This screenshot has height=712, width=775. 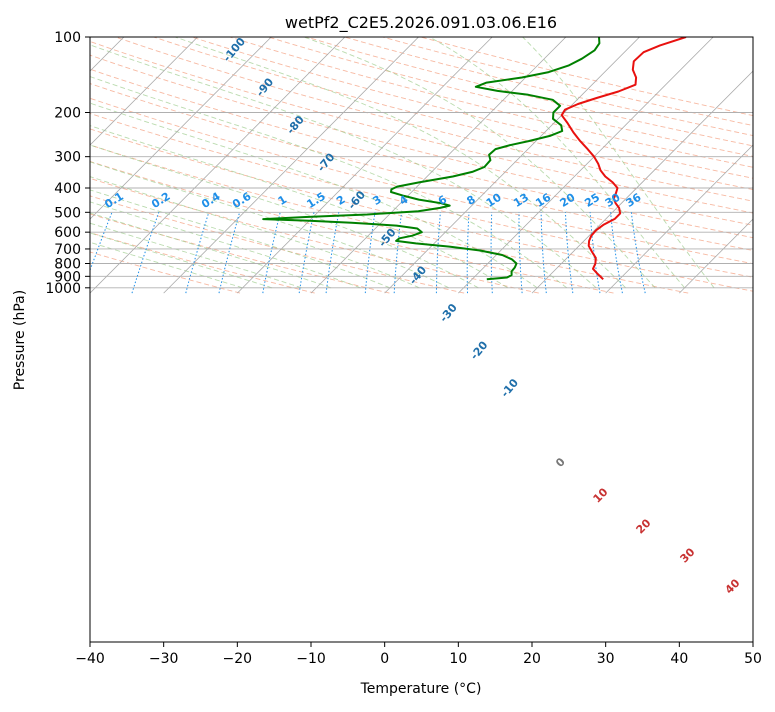 What do you see at coordinates (311, 659) in the screenshot?
I see `x-tick-label: −10` at bounding box center [311, 659].